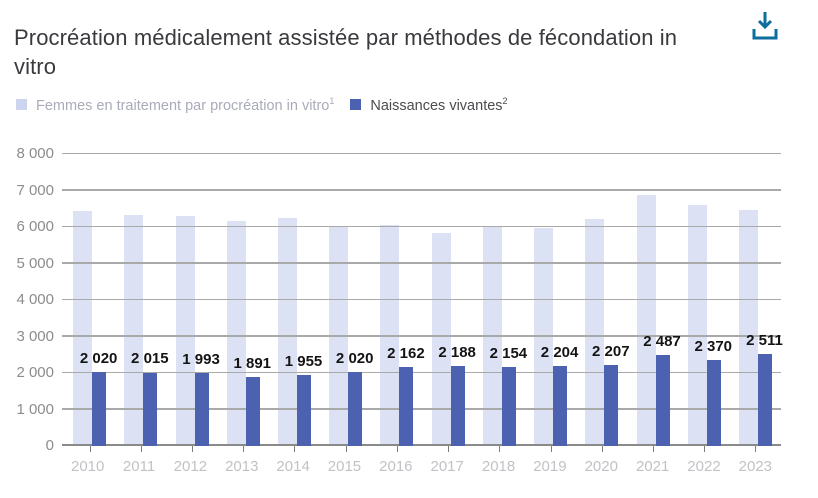 The width and height of the screenshot is (818, 498). Describe the element at coordinates (457, 353) in the screenshot. I see `value-label-2017: 2 188` at that location.